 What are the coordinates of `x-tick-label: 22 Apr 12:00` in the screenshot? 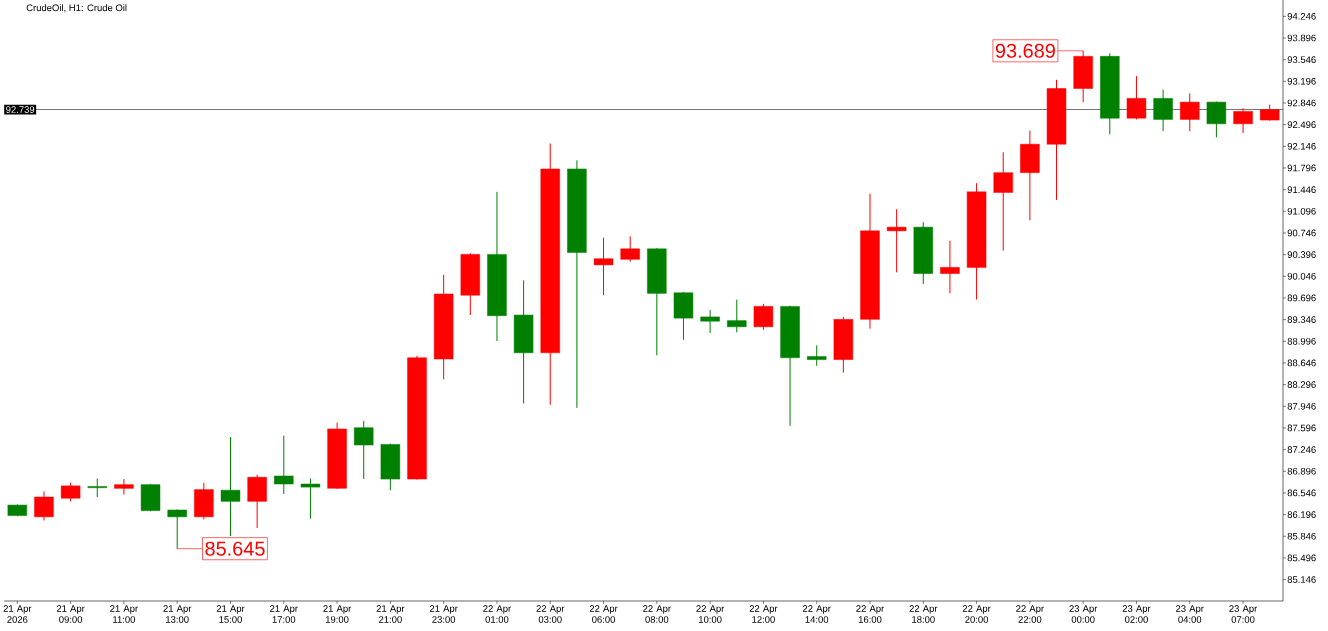 It's located at (763, 614).